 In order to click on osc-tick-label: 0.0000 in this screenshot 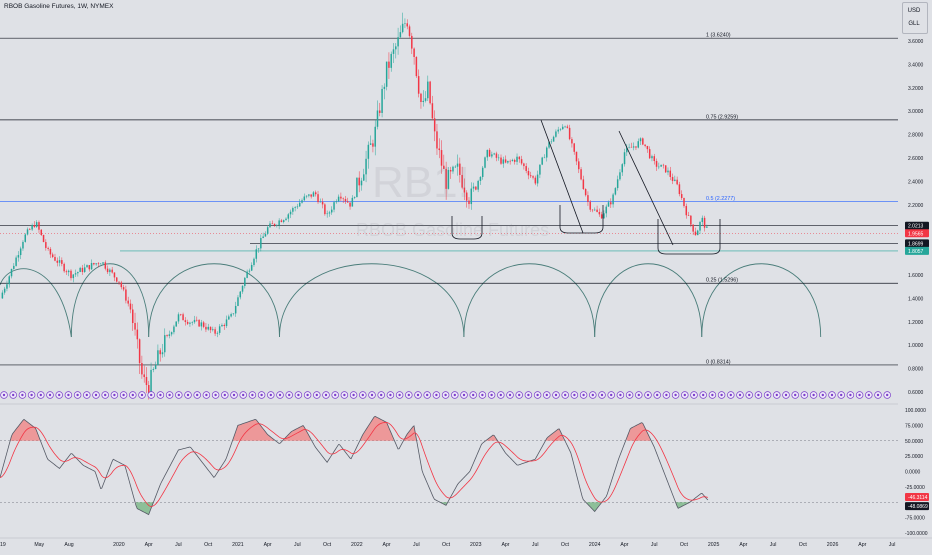, I will do `click(913, 473)`.